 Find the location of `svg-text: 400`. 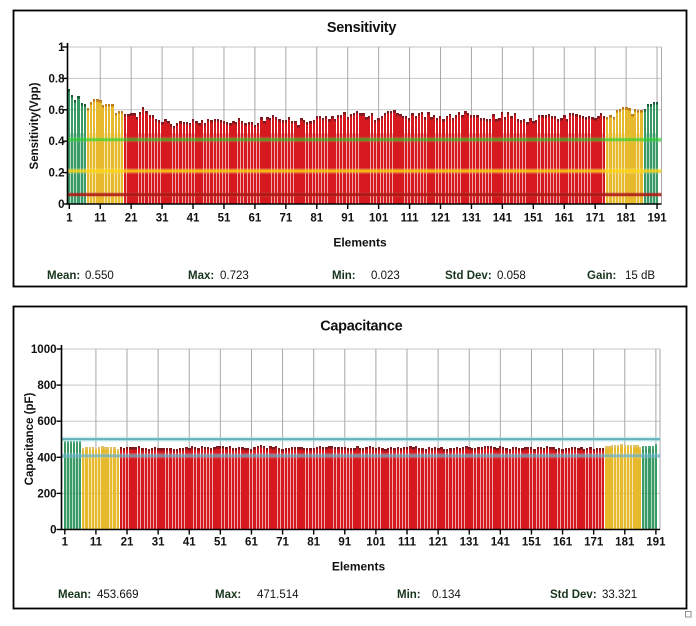

svg-text: 400 is located at coordinates (46, 458).